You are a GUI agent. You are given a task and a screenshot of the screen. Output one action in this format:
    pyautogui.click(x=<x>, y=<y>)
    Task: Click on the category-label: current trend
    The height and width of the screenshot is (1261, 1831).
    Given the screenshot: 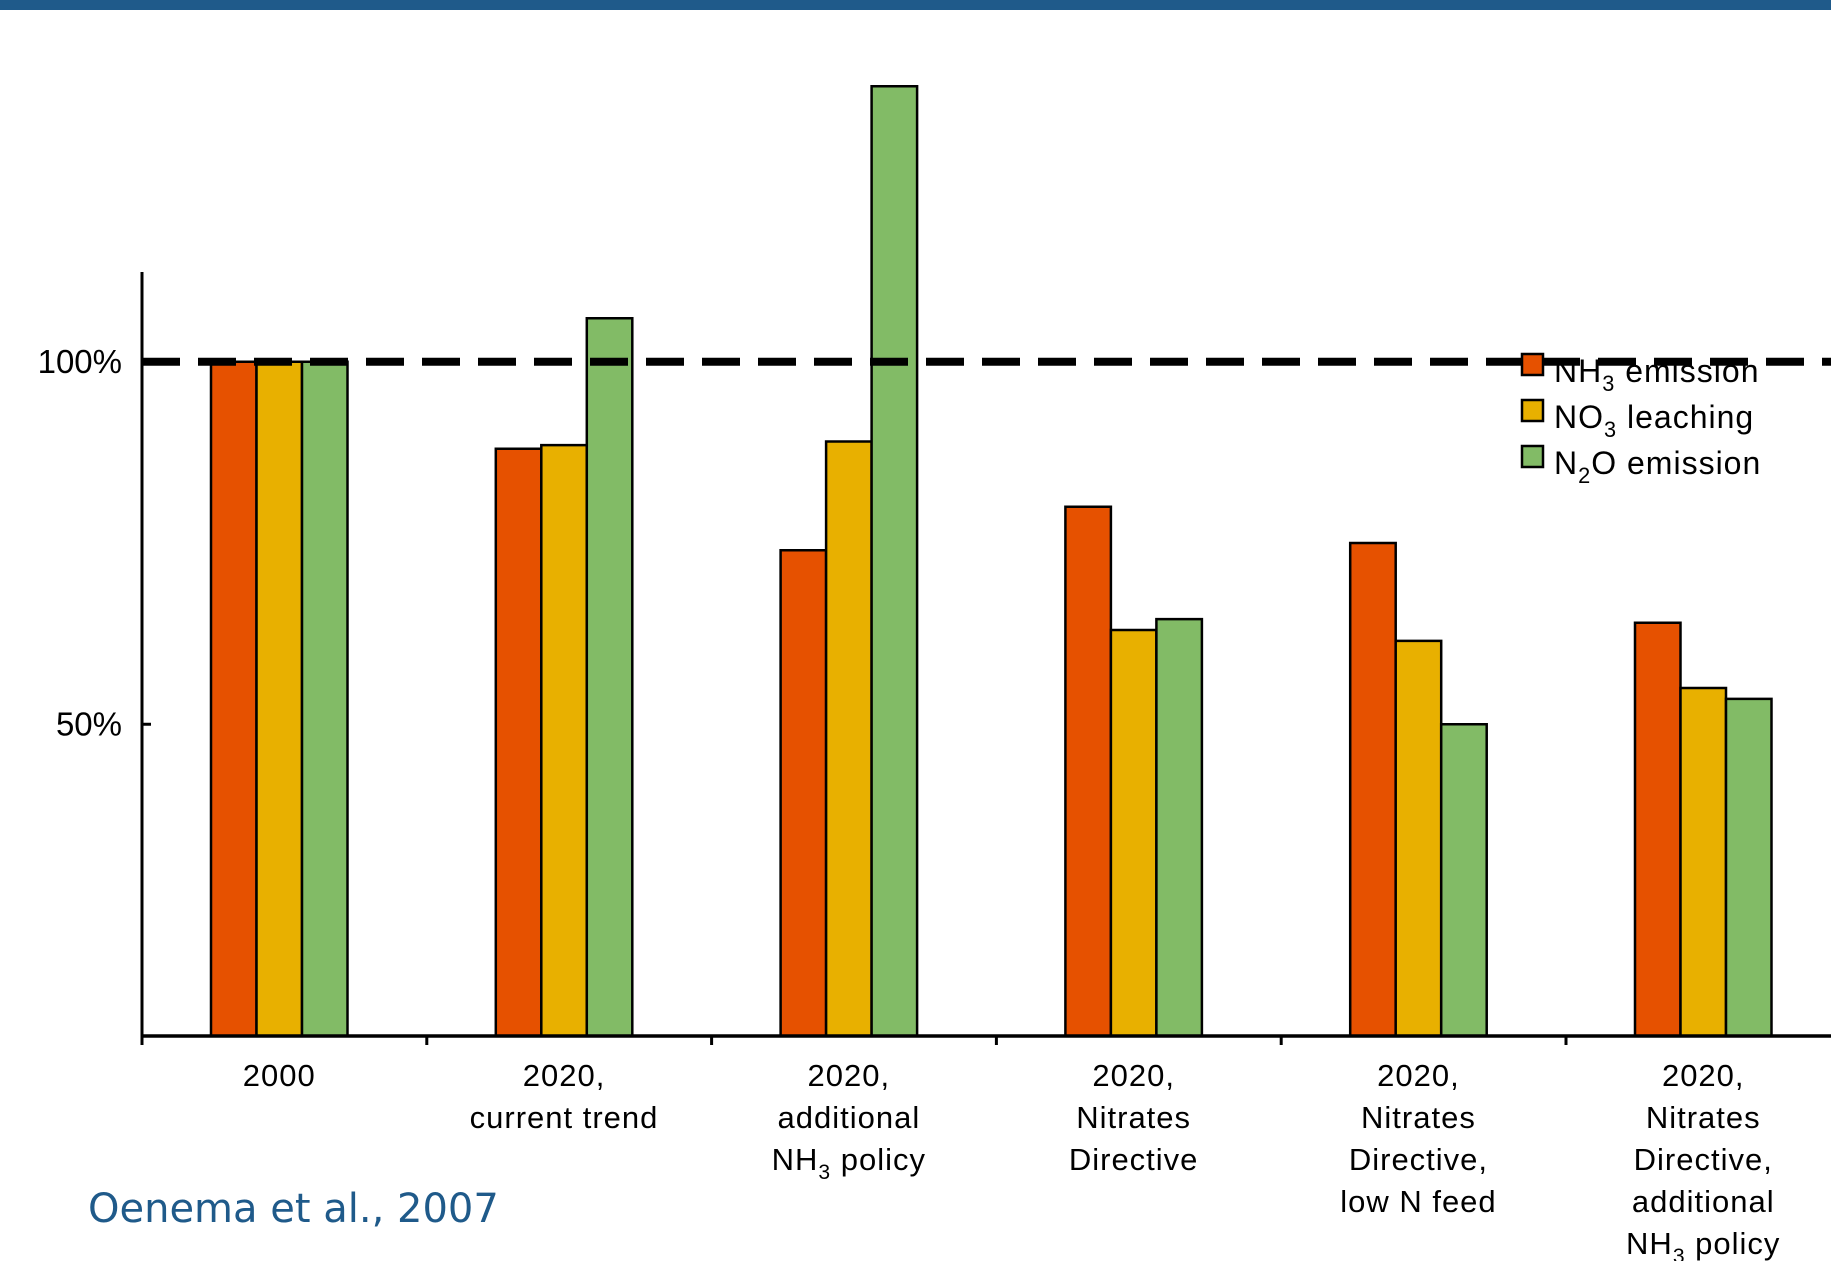 What is the action you would take?
    pyautogui.click(x=564, y=1117)
    